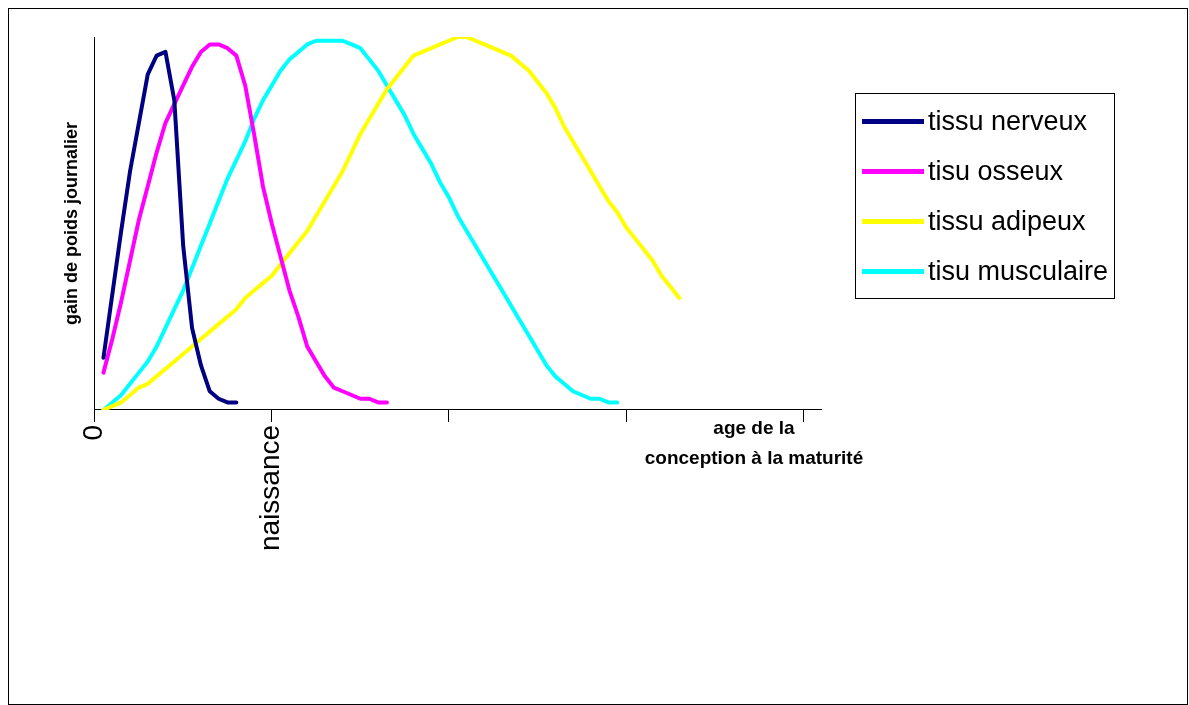  What do you see at coordinates (1007, 221) in the screenshot?
I see `legend-label: tissu adipeux` at bounding box center [1007, 221].